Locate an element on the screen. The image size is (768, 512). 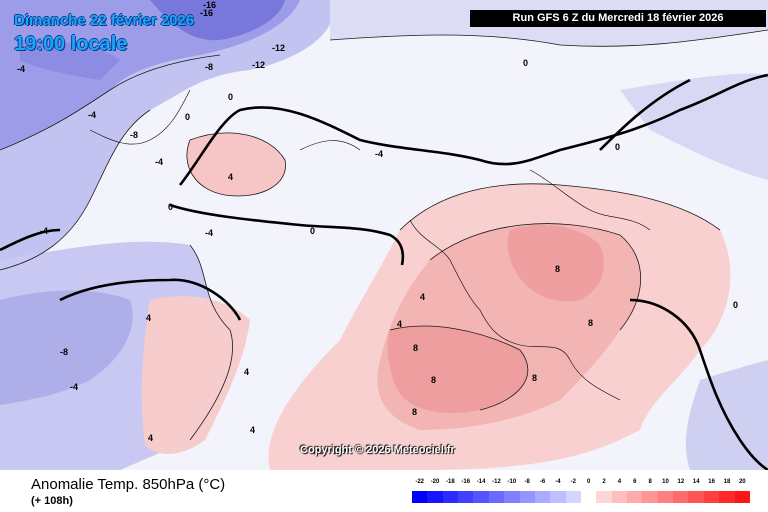
legend-tick-label: 14 is located at coordinates (696, 482).